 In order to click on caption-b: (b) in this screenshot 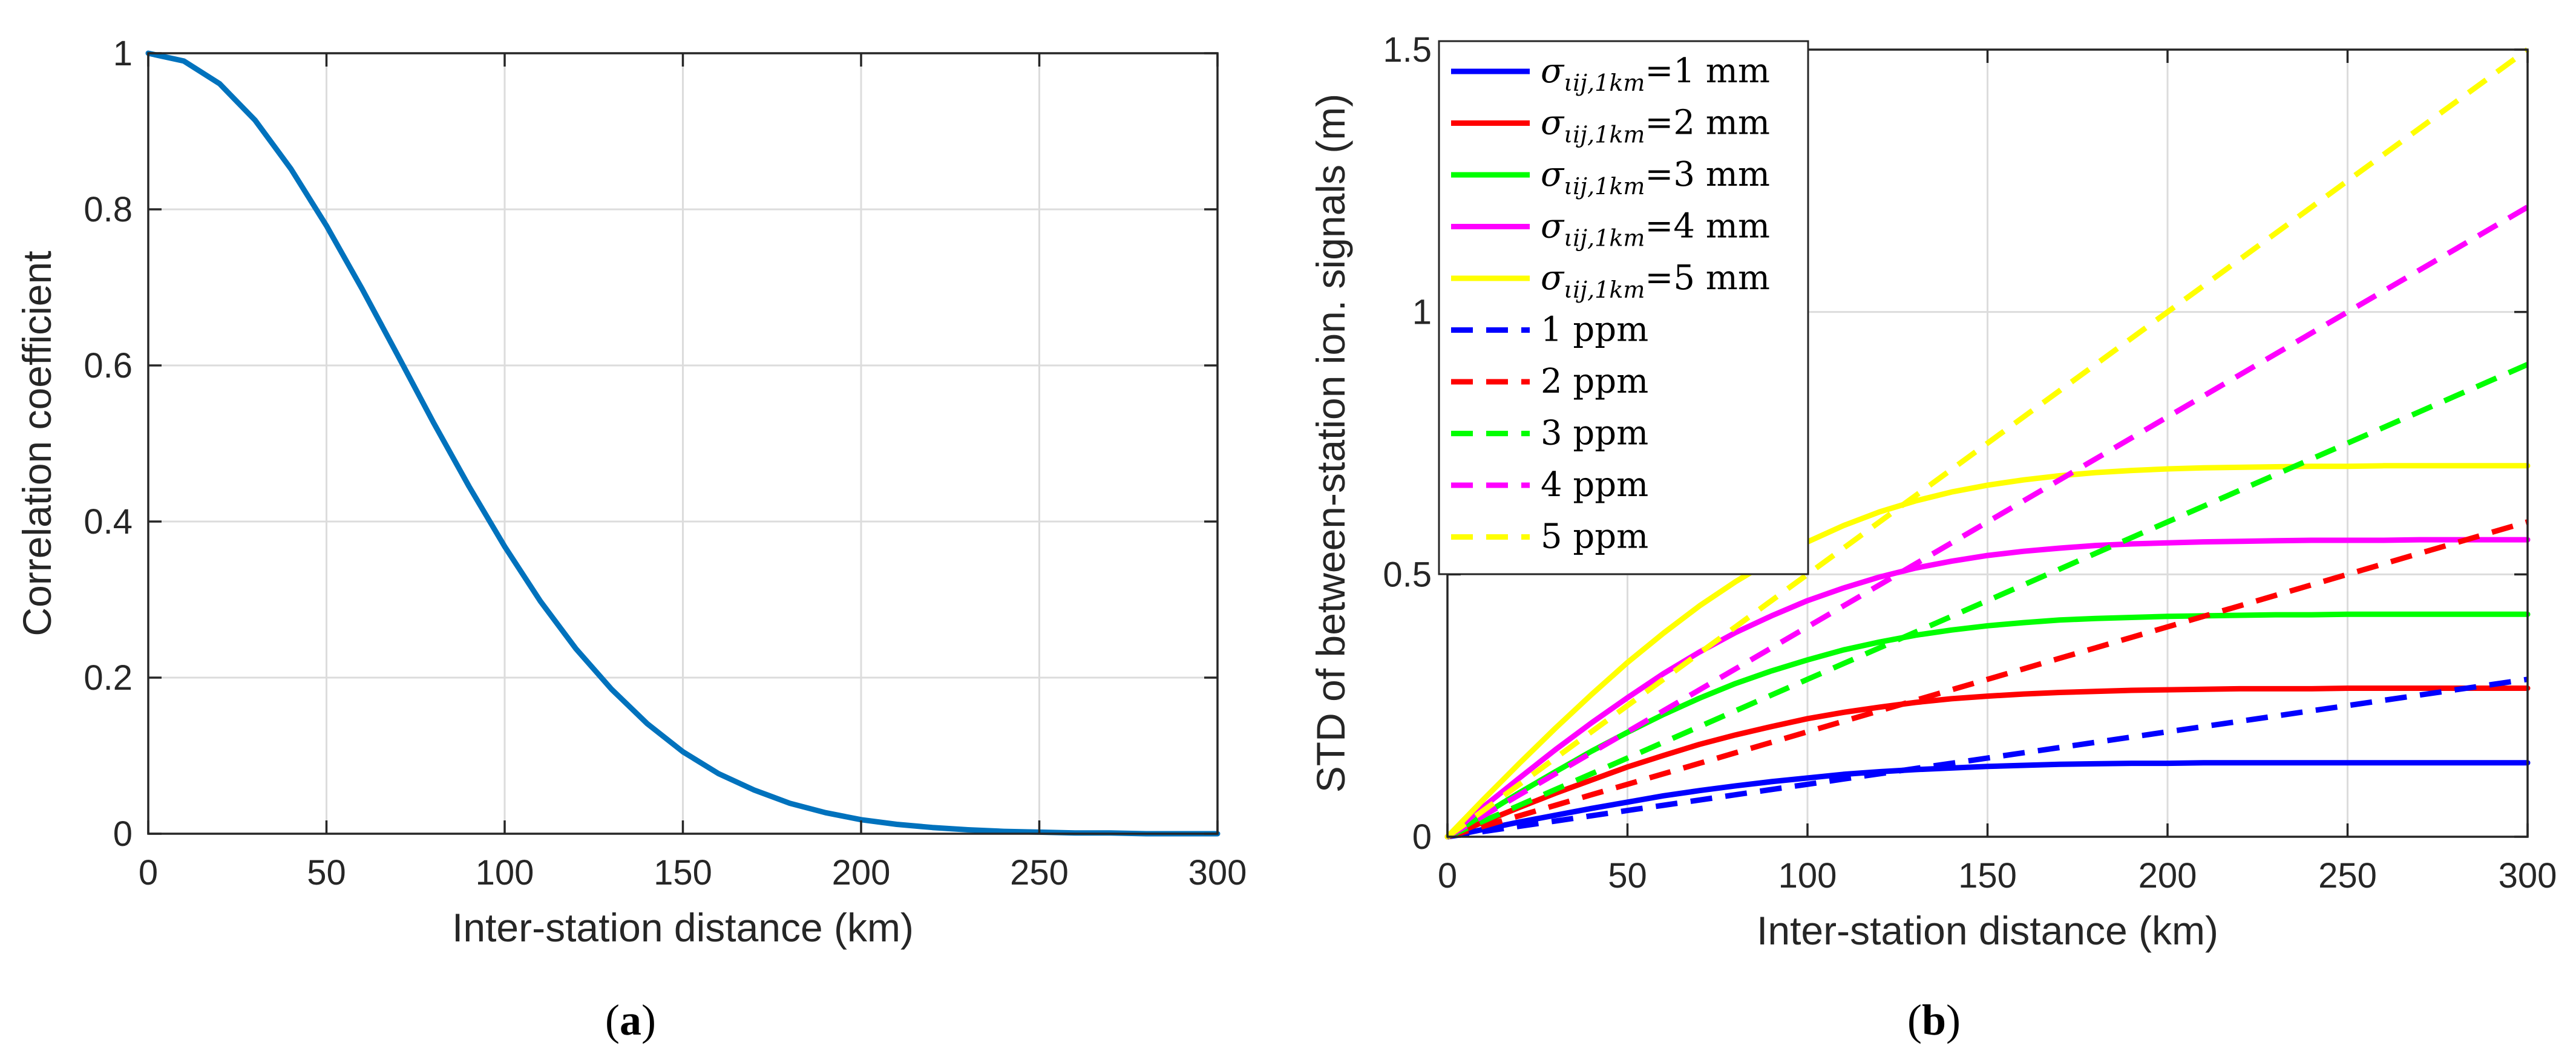, I will do `click(1934, 1020)`.